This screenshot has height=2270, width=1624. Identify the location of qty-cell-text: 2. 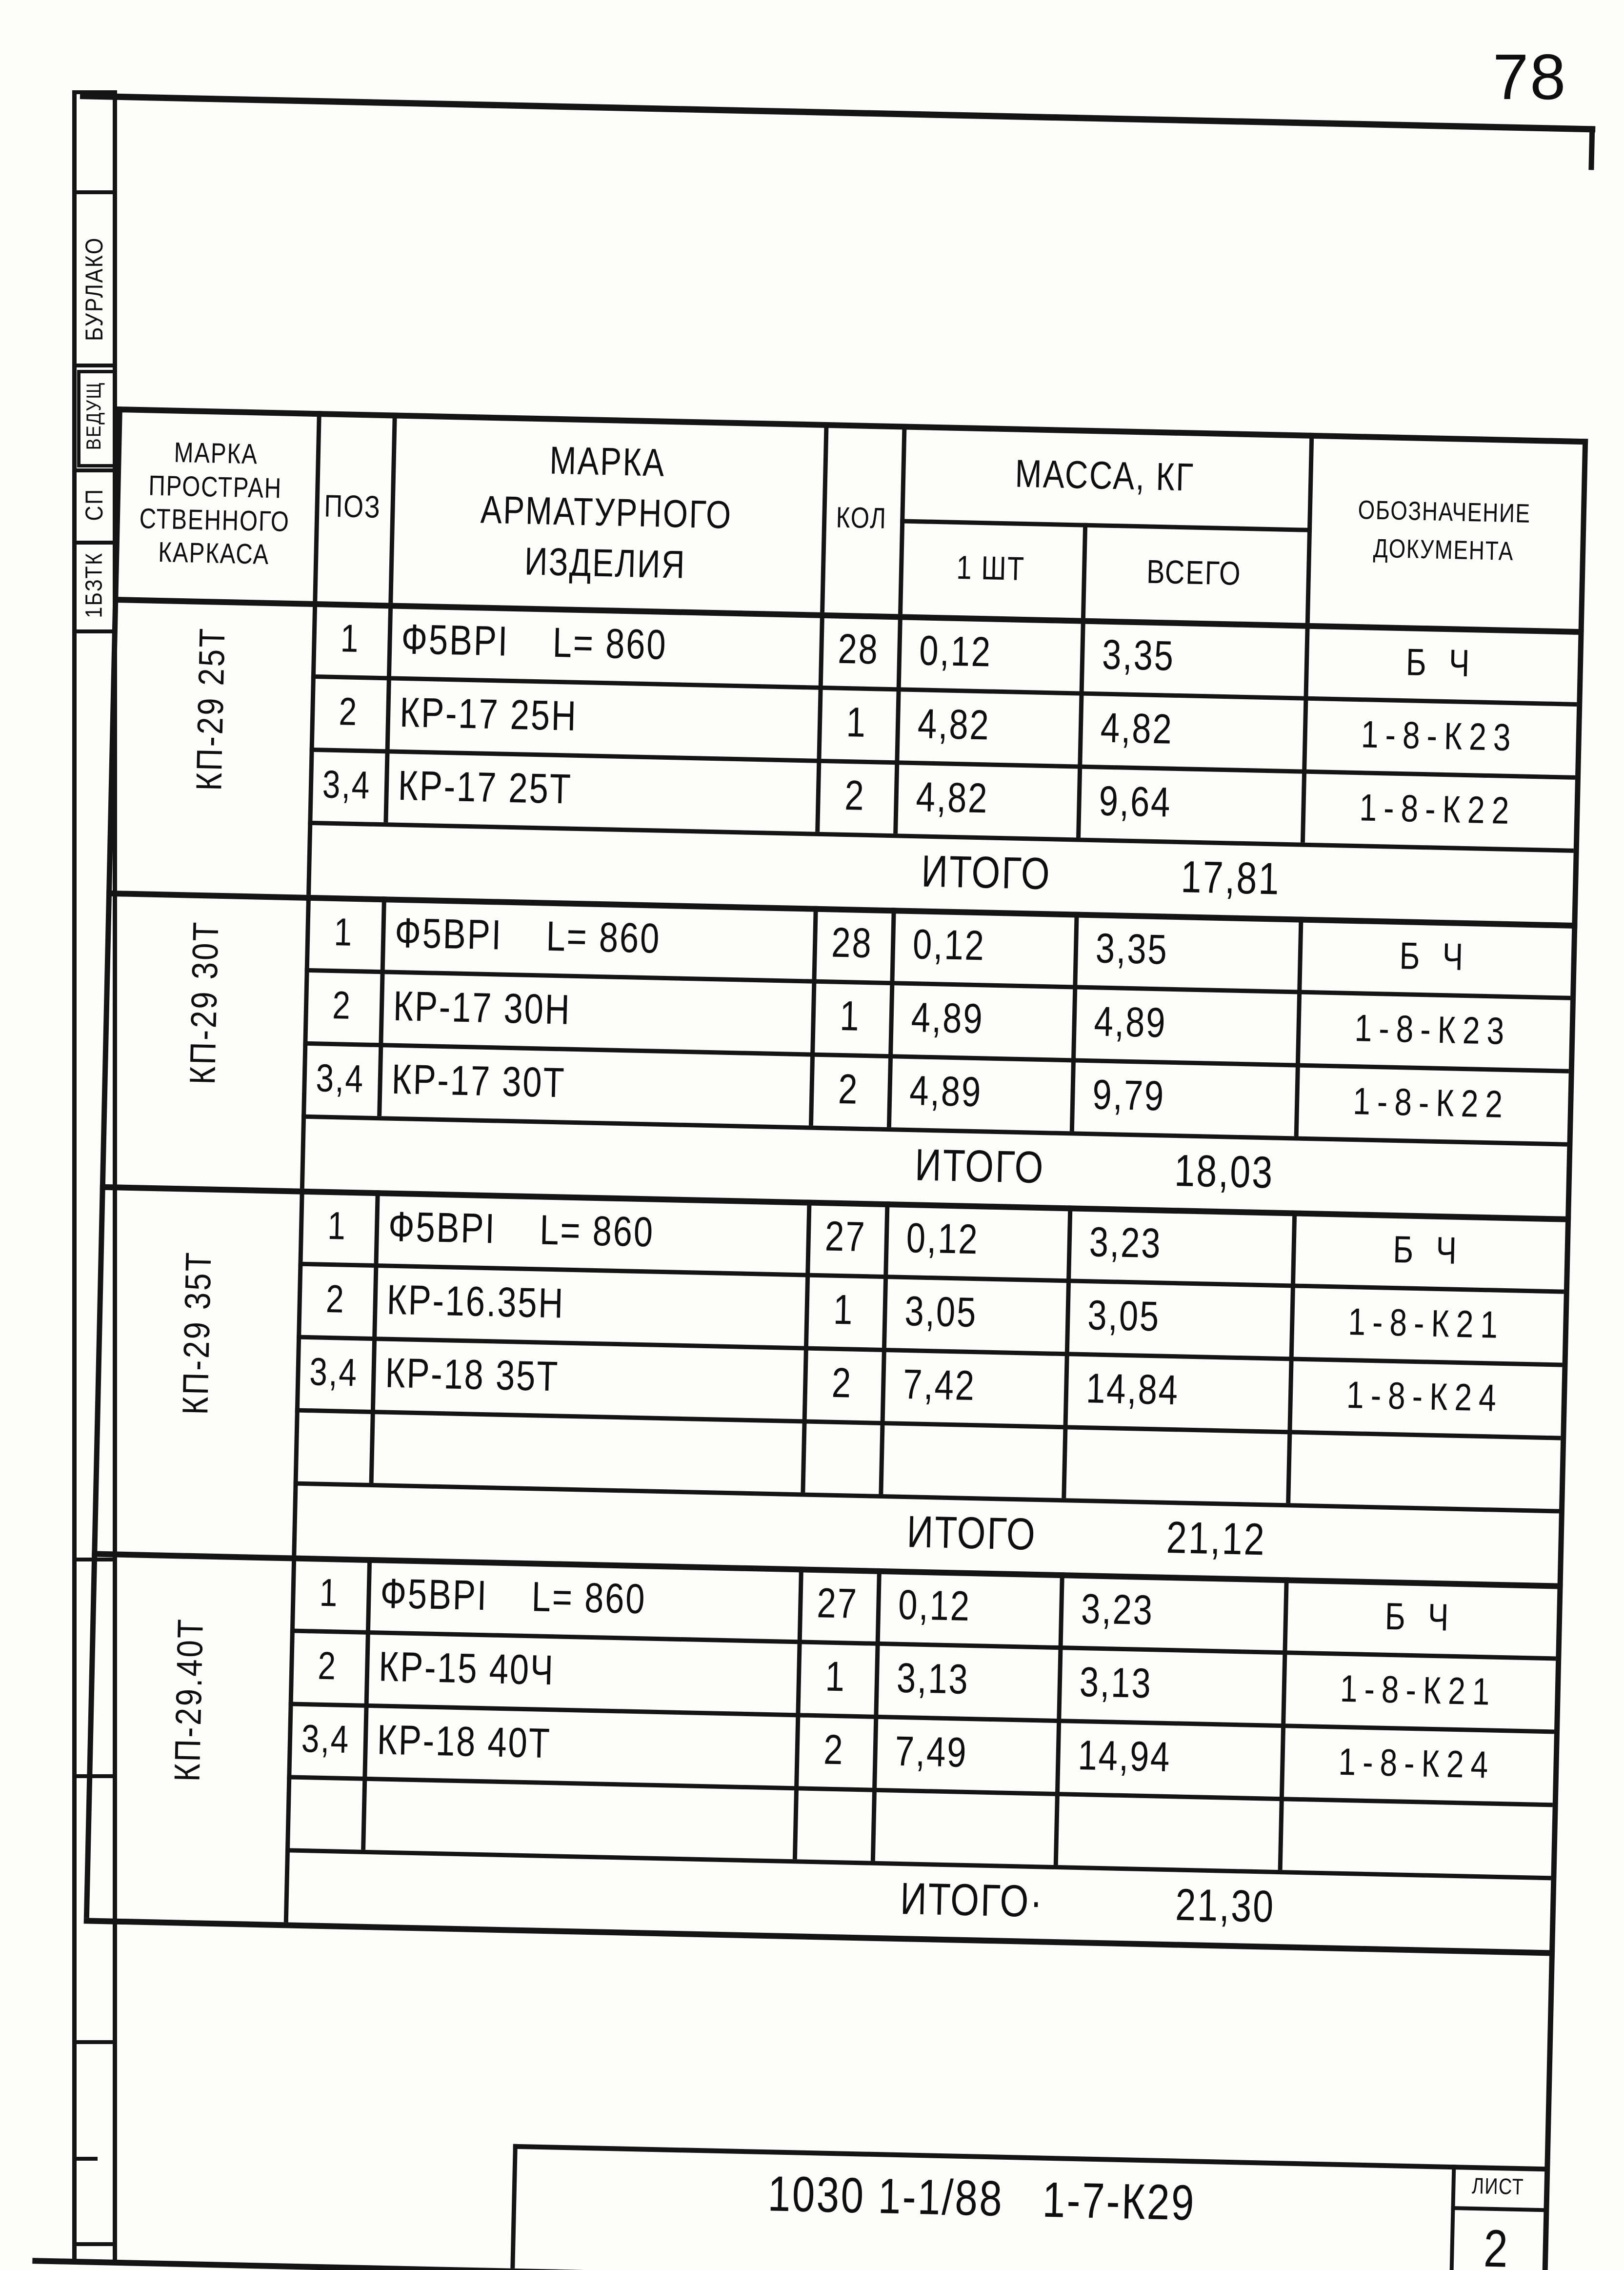
(855, 796).